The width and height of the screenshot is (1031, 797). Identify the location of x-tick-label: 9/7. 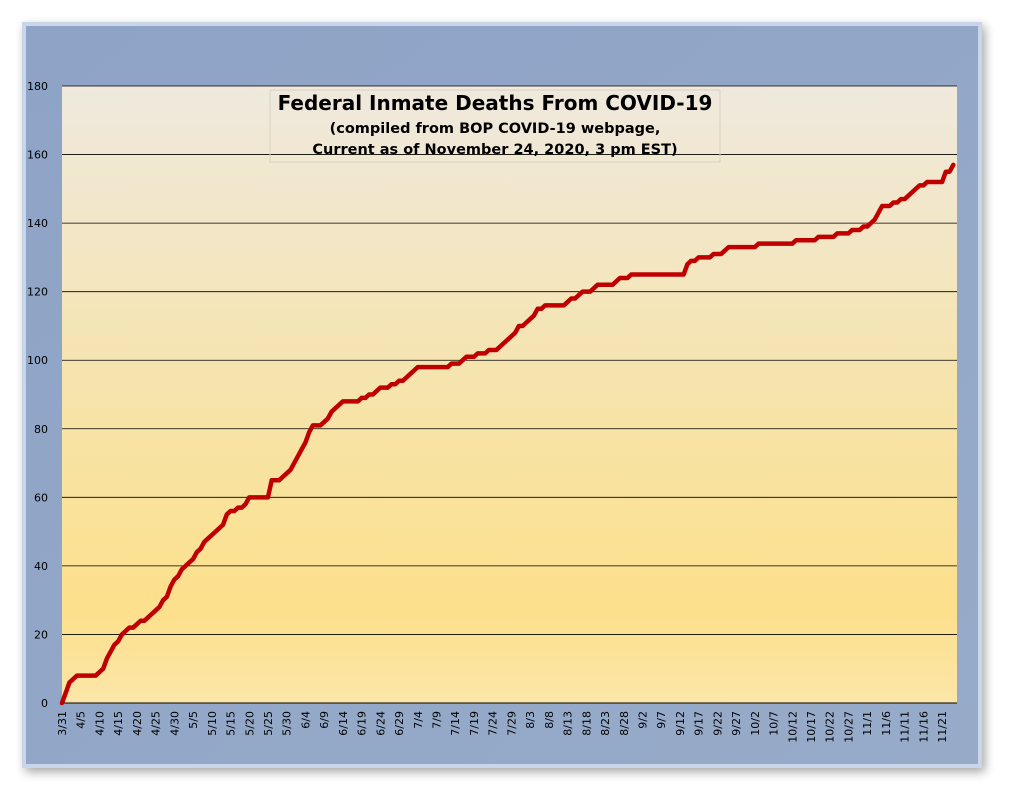
(661, 720).